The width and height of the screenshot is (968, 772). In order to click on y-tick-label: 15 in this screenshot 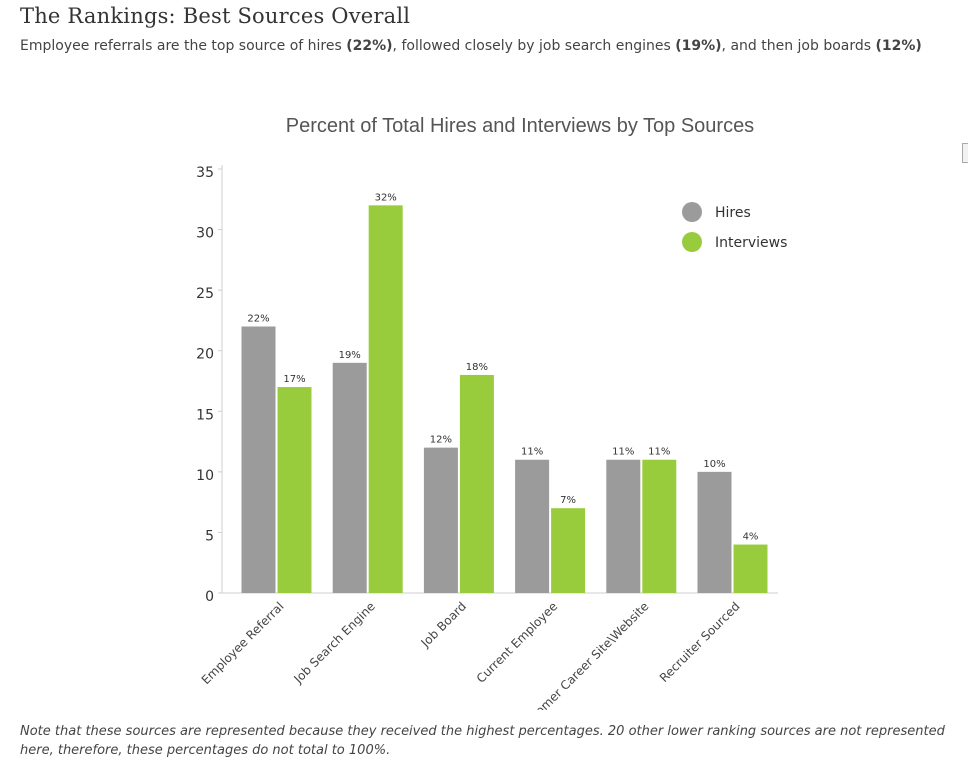, I will do `click(205, 415)`.